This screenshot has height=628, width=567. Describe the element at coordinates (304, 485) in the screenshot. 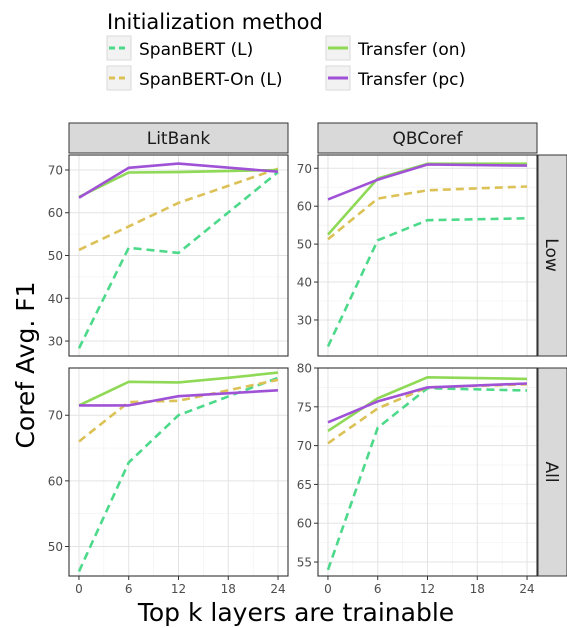

I see `y-tick-label: 65` at that location.